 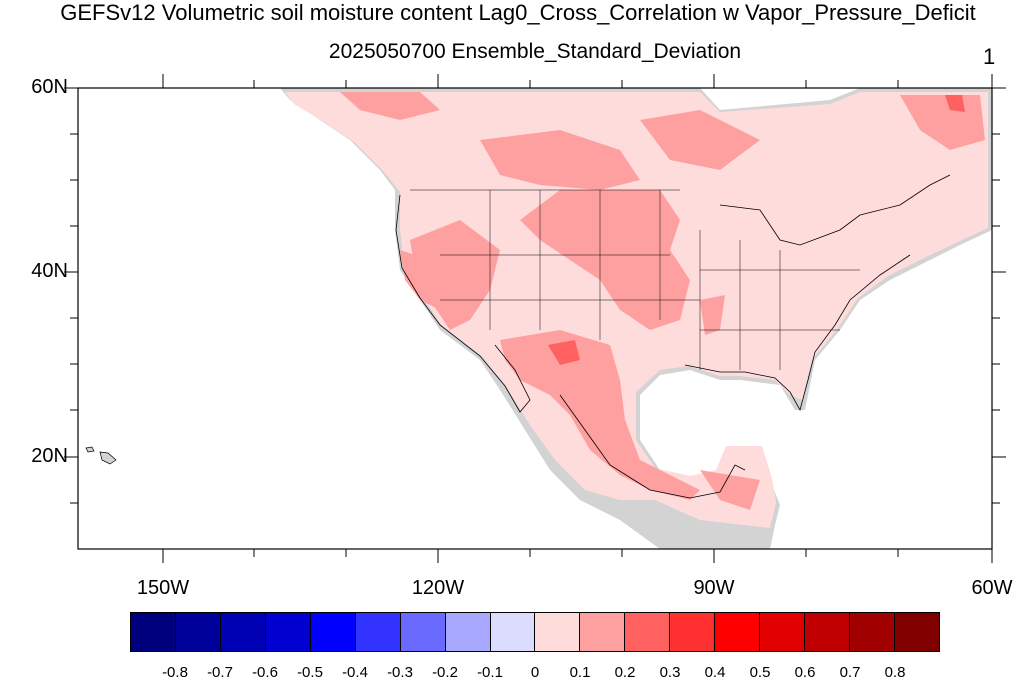 What do you see at coordinates (490, 672) in the screenshot?
I see `colorbar-tick-label: -0.1` at bounding box center [490, 672].